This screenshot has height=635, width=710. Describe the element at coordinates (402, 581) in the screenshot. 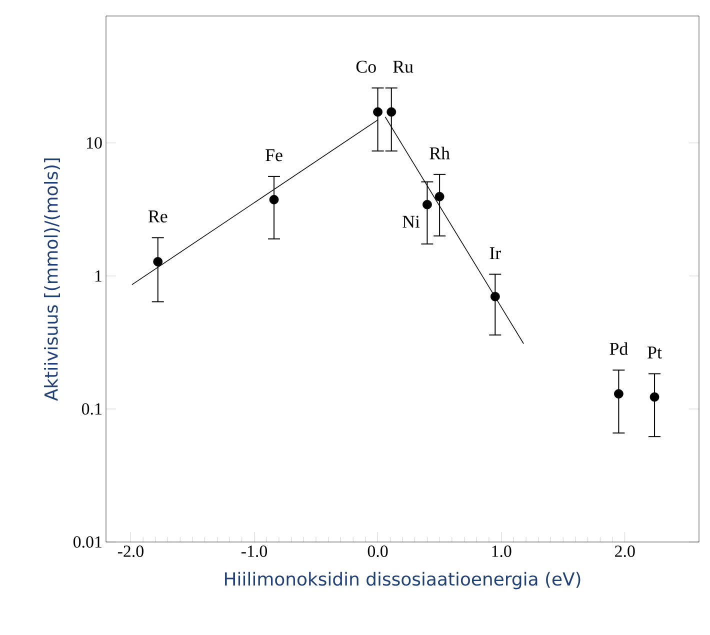

I see `x-axis-title: Hiilimonoksidin dissosiaatioenergia (eV)` at that location.